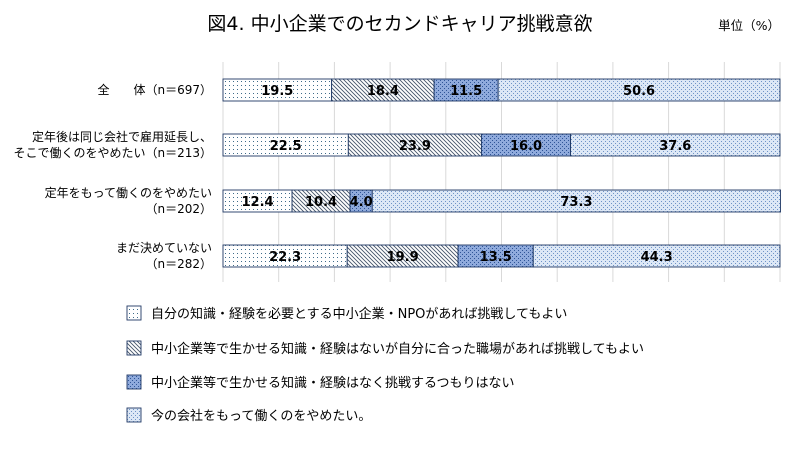 The height and width of the screenshot is (470, 800). Describe the element at coordinates (526, 146) in the screenshot. I see `data-label: 16.0` at that location.